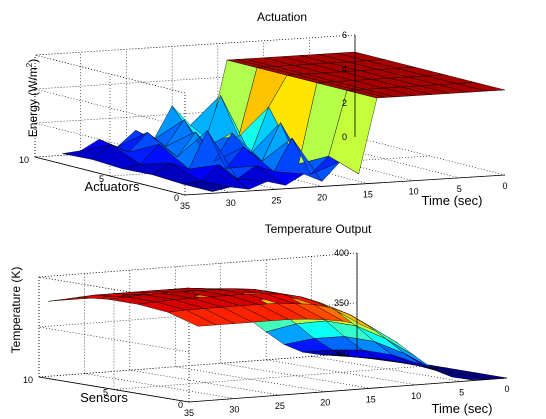 Image resolution: width=546 pixels, height=419 pixels. Describe the element at coordinates (29, 64) in the screenshot. I see `energy-axis-label-sup: 2` at that location.